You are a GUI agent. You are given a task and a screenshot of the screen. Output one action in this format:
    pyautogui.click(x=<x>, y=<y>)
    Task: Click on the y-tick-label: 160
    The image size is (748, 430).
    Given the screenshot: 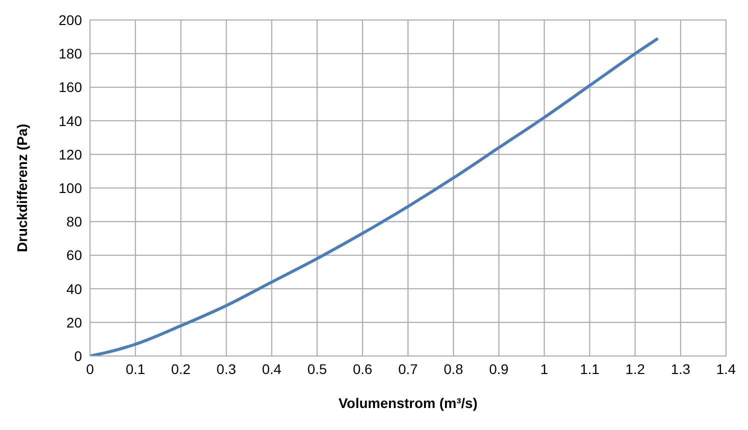 What is the action you would take?
    pyautogui.click(x=70, y=87)
    